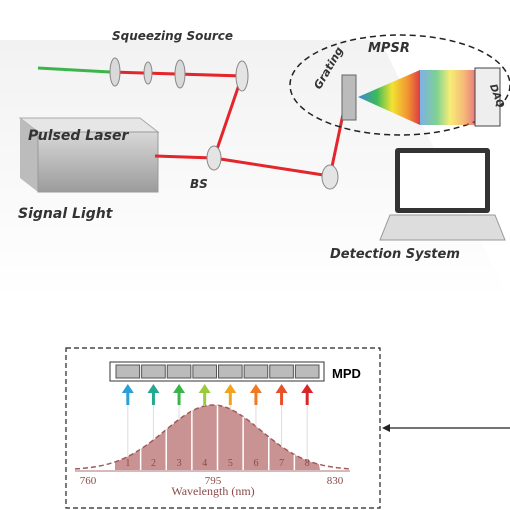 Image resolution: width=510 pixels, height=510 pixels. Describe the element at coordinates (346, 373) in the screenshot. I see `mpd-label: MPD` at that location.